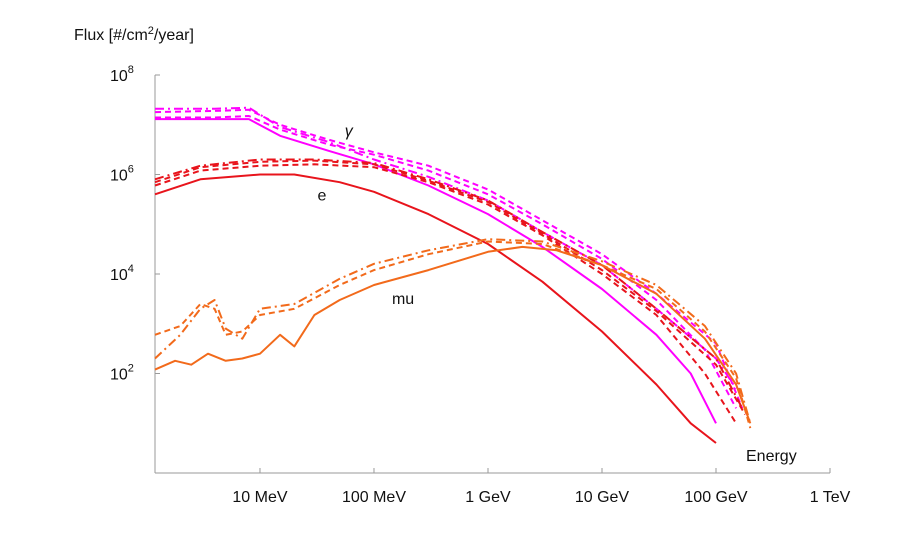 The width and height of the screenshot is (902, 534). I want to click on y-tick-label: 10⁴, so click(122, 273).